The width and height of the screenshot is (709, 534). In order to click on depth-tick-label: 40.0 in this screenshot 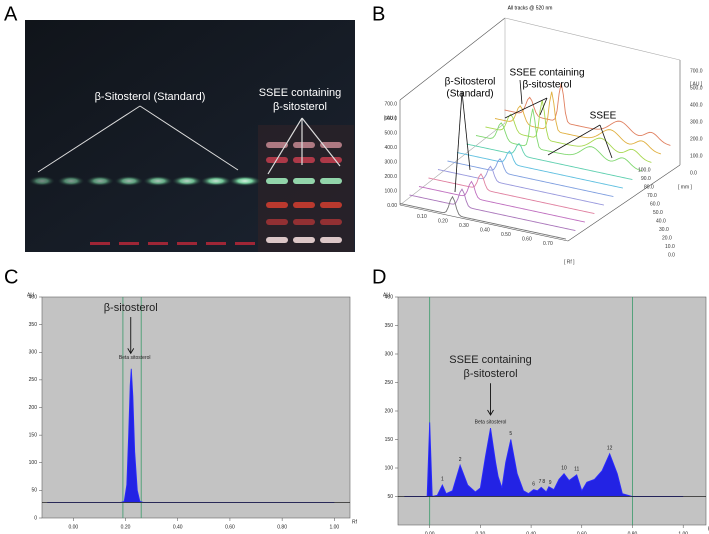, I will do `click(661, 221)`.